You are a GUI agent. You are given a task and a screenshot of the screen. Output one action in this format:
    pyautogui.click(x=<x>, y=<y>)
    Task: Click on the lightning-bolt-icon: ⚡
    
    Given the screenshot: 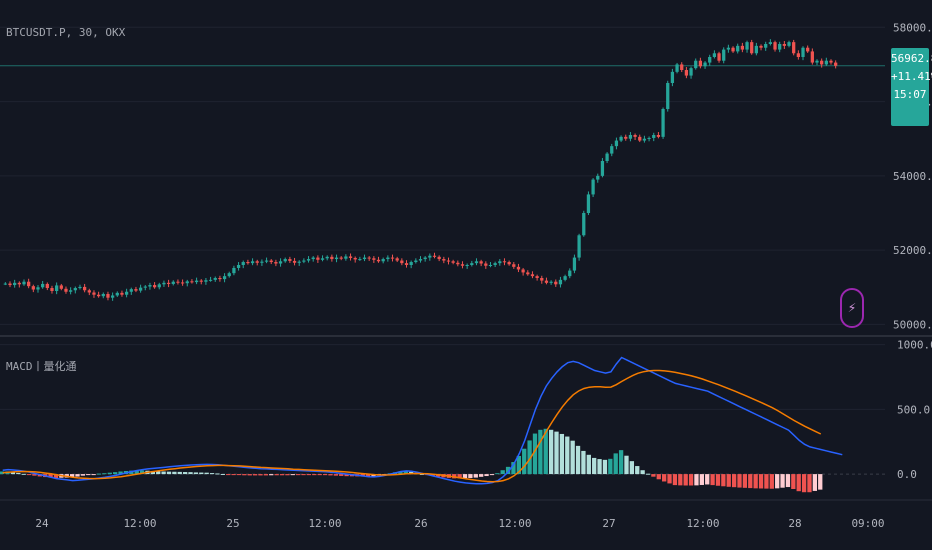 What is the action you would take?
    pyautogui.click(x=852, y=308)
    